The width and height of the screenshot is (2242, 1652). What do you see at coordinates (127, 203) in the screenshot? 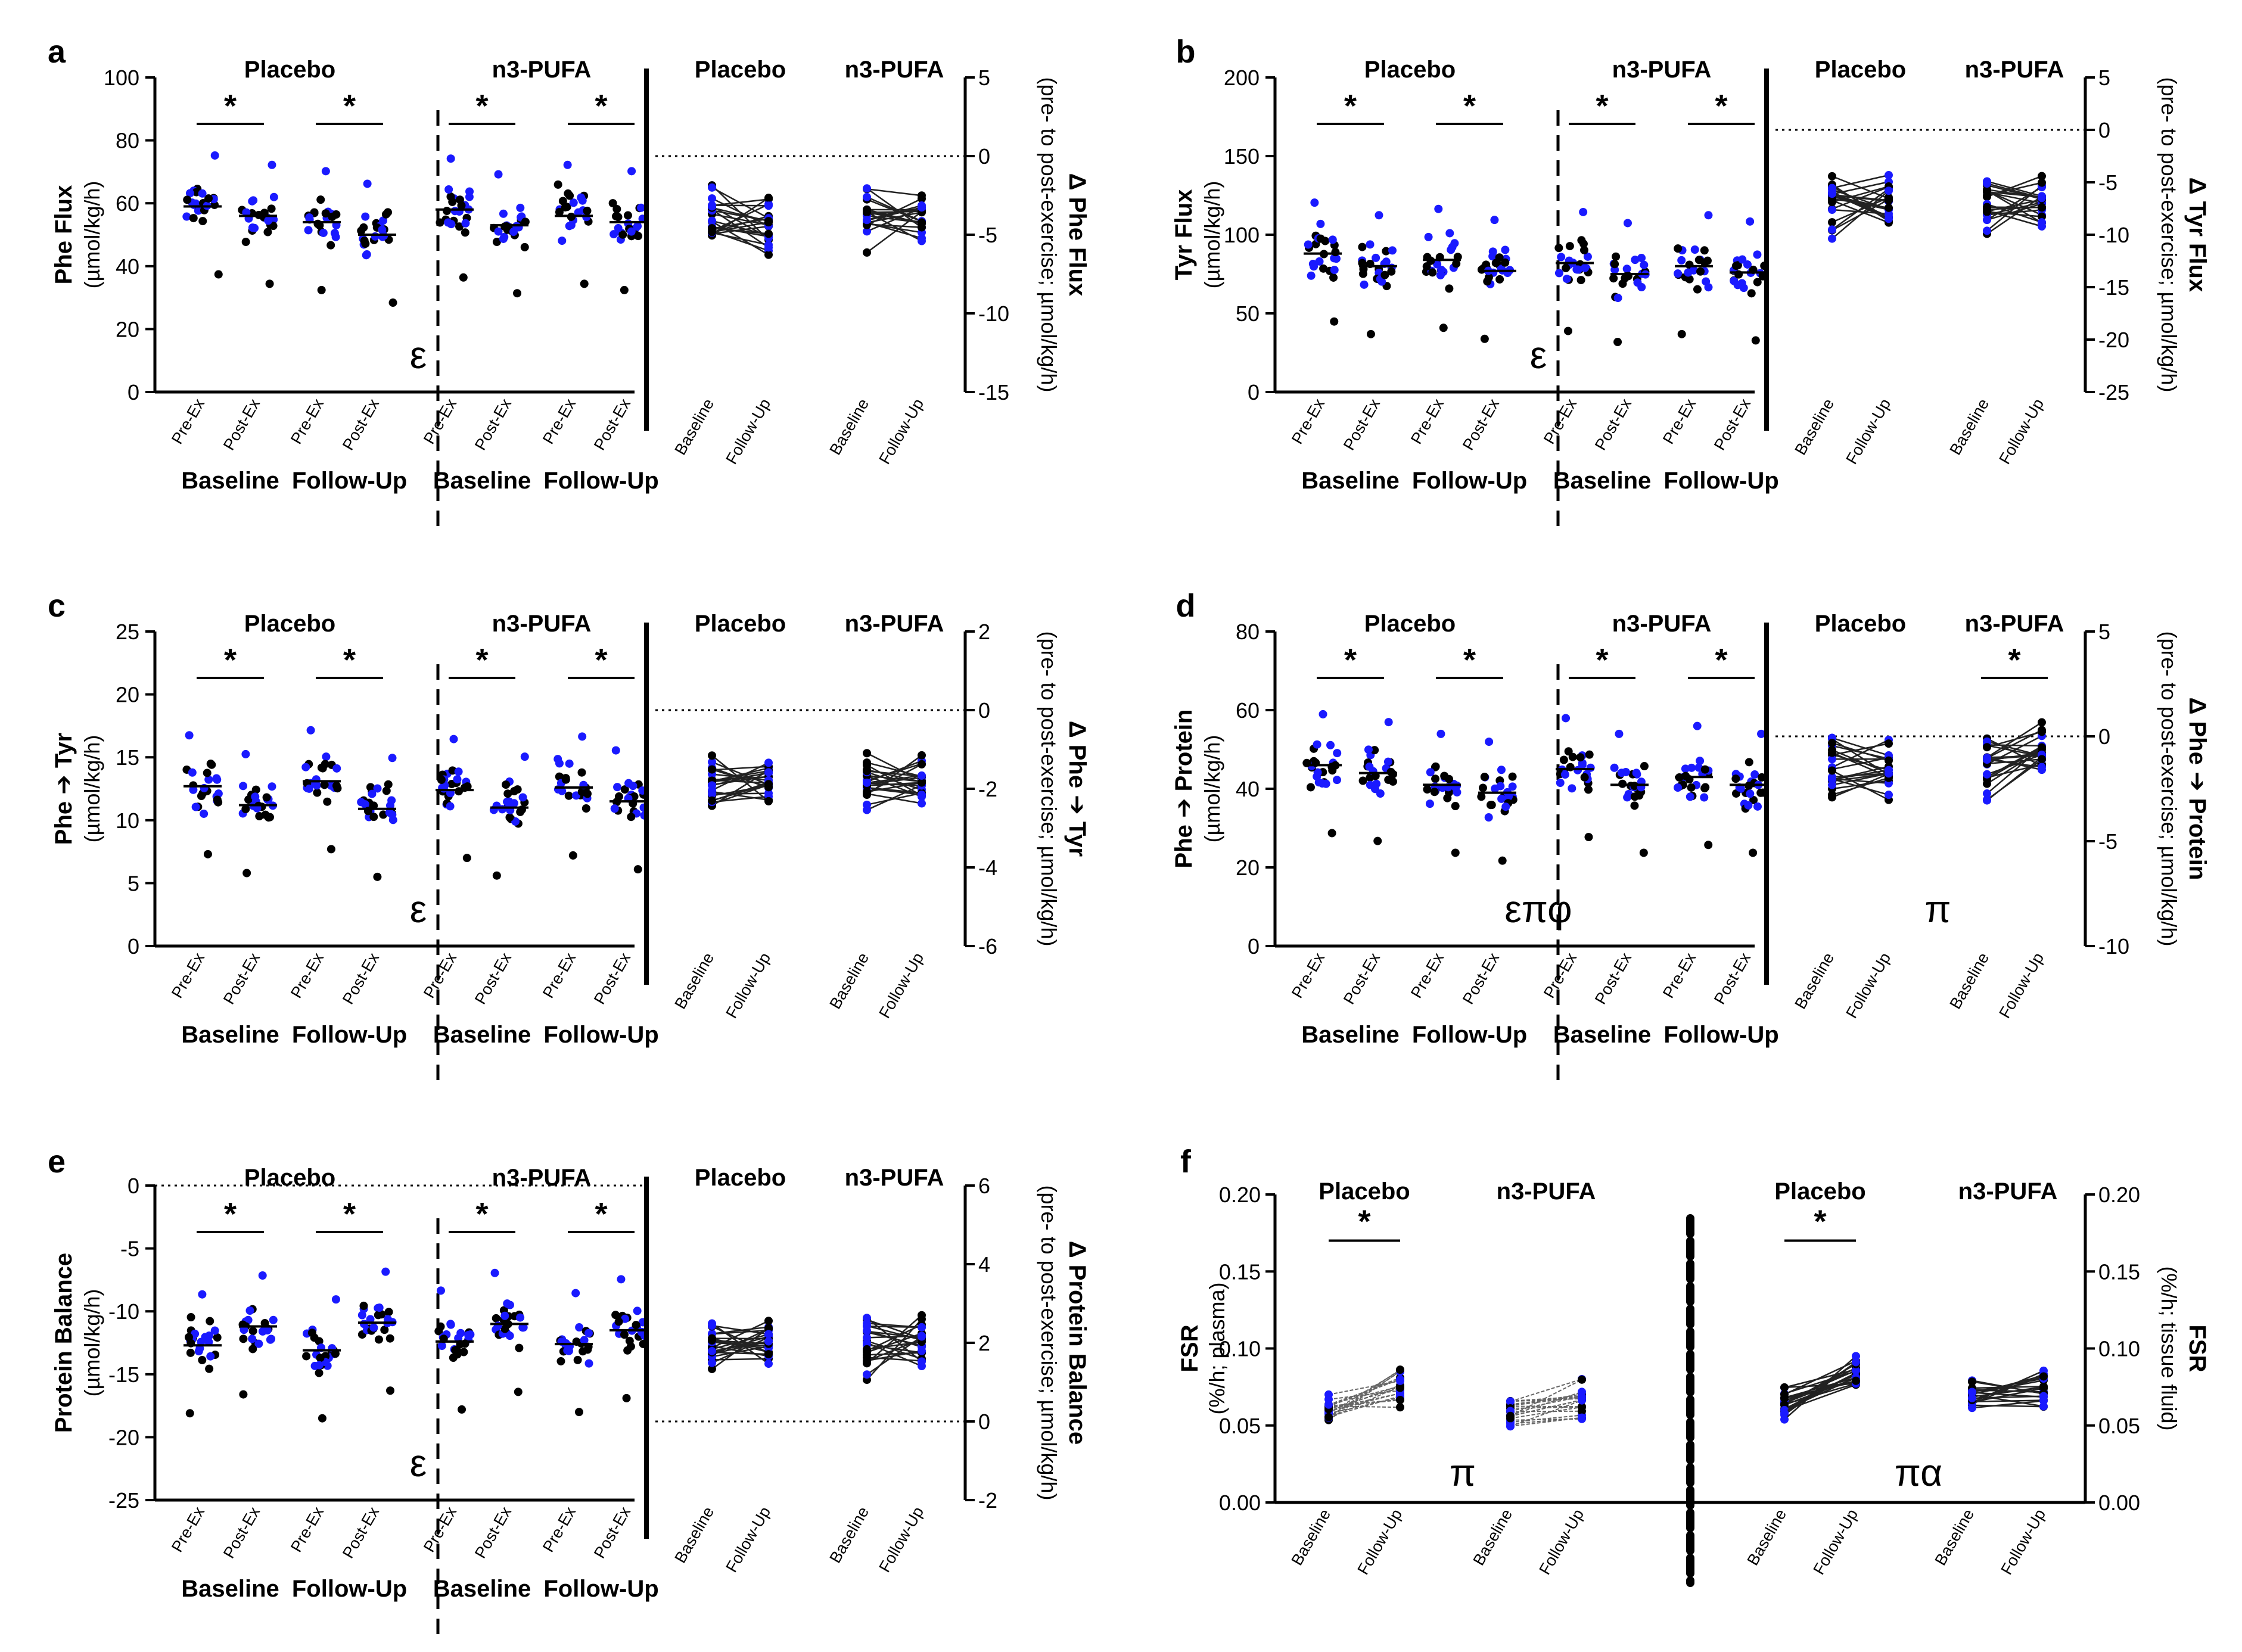
I see `y-tick-label: 60` at bounding box center [127, 203].